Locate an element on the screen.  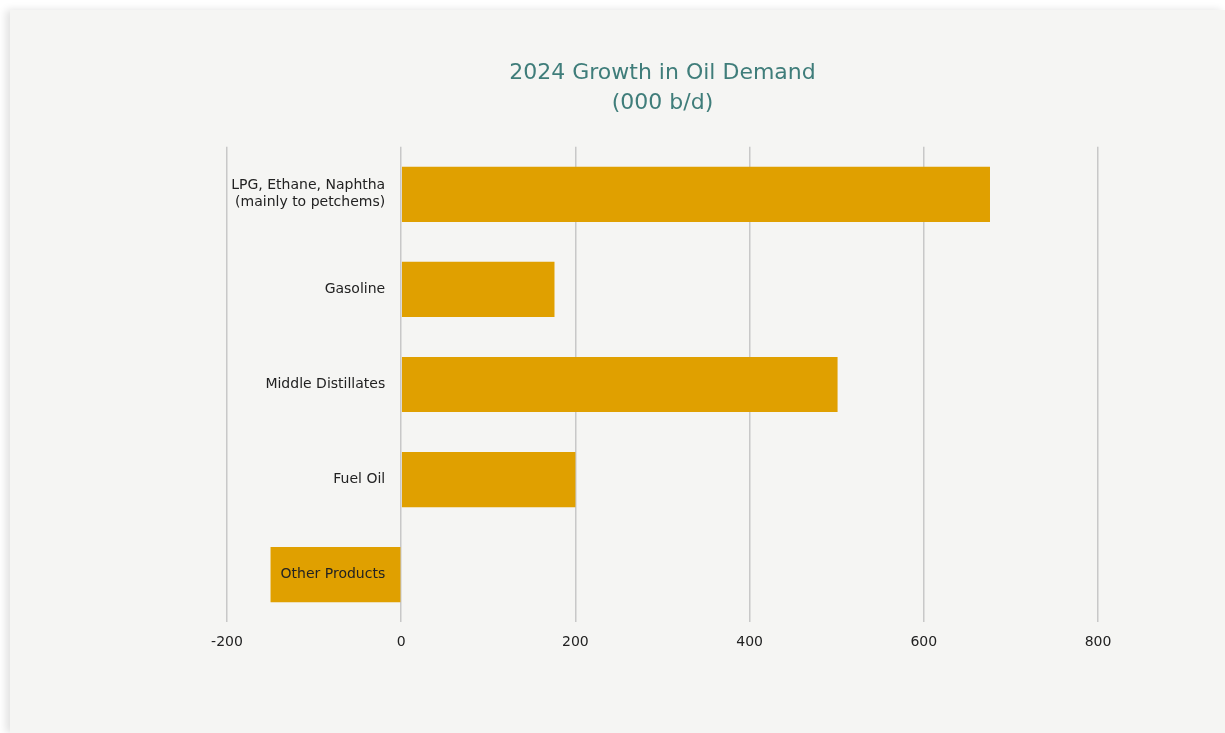
y-tick-label: Middle Distillates is located at coordinates (325, 383).